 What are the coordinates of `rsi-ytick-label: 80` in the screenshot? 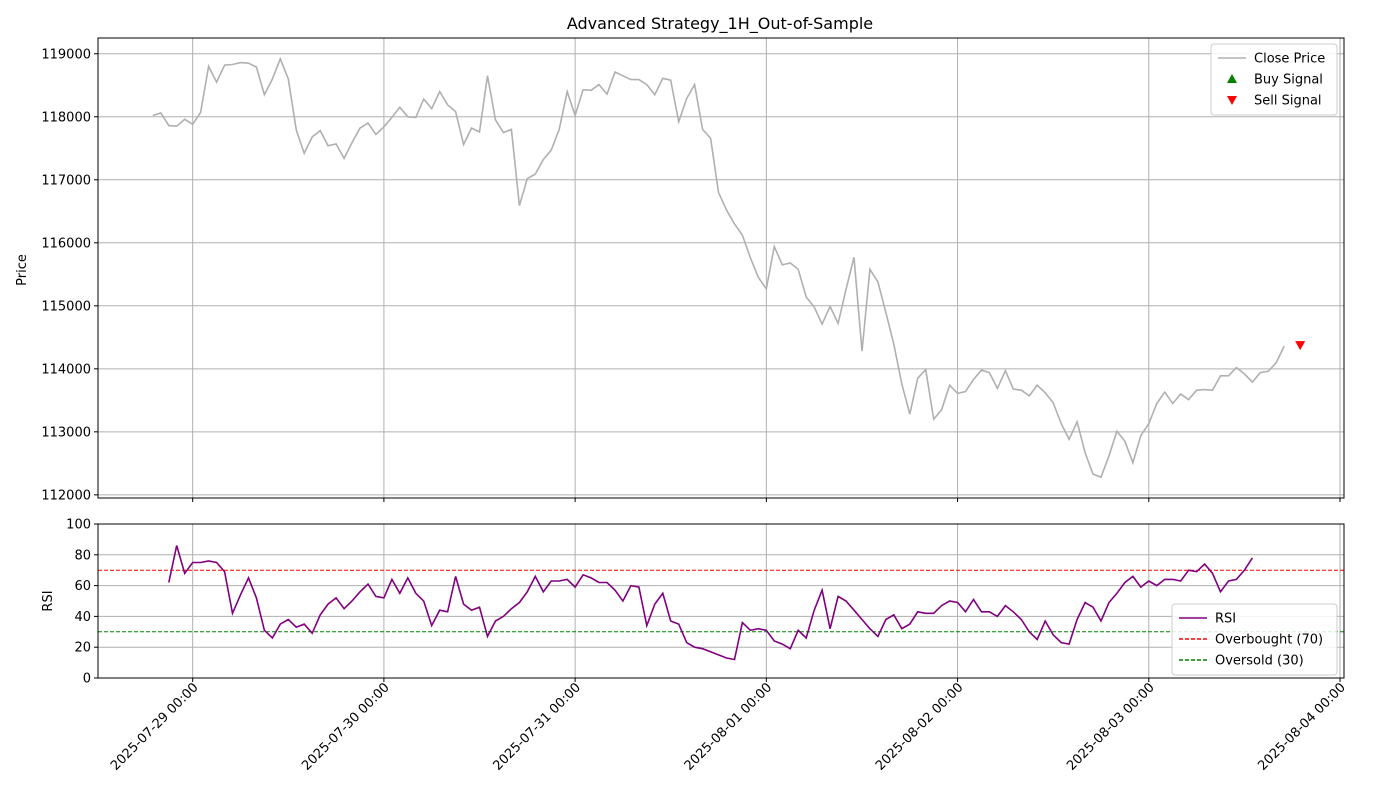 It's located at (82, 555).